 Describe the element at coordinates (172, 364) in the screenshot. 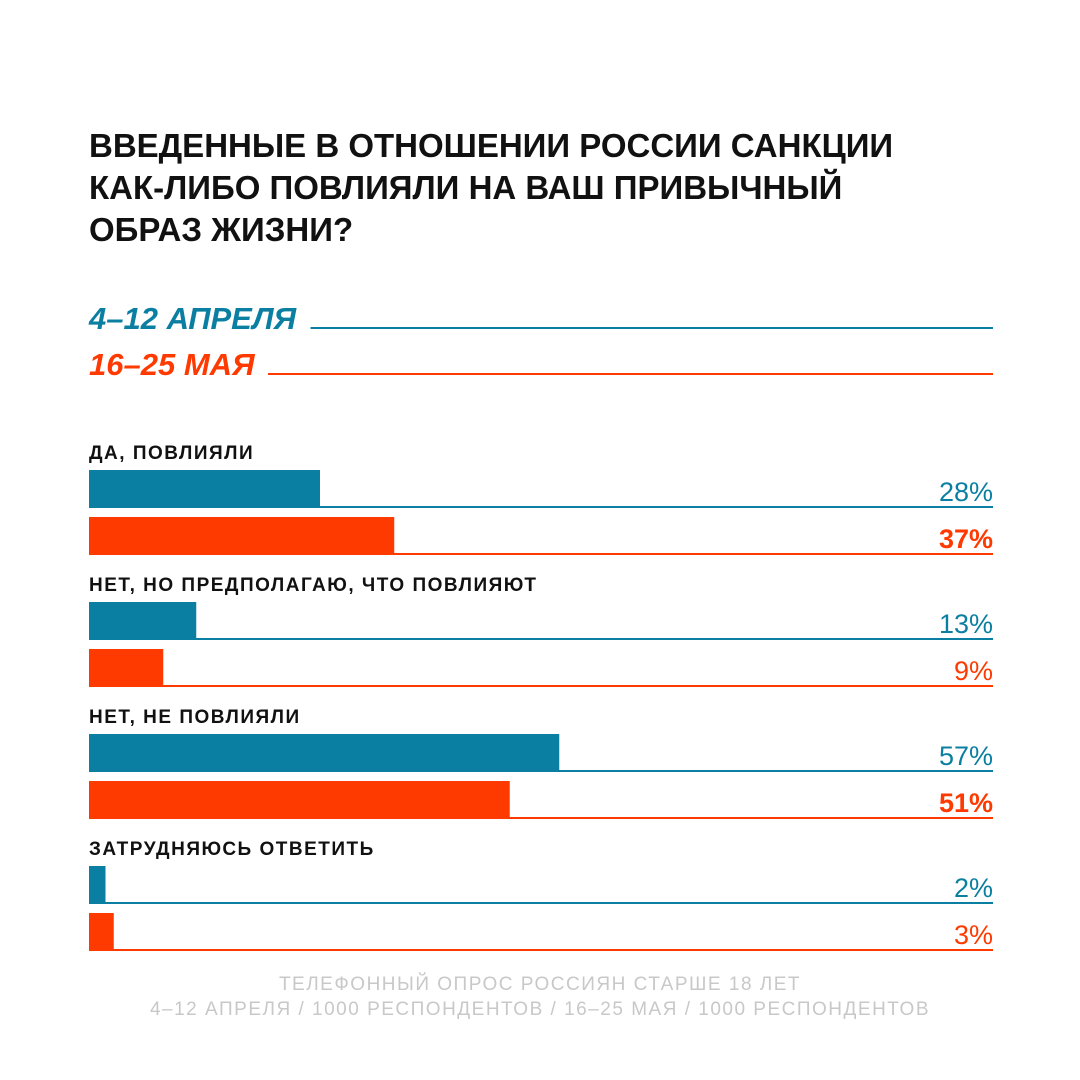

I see `legend-label: 16–25 МАЯ` at that location.